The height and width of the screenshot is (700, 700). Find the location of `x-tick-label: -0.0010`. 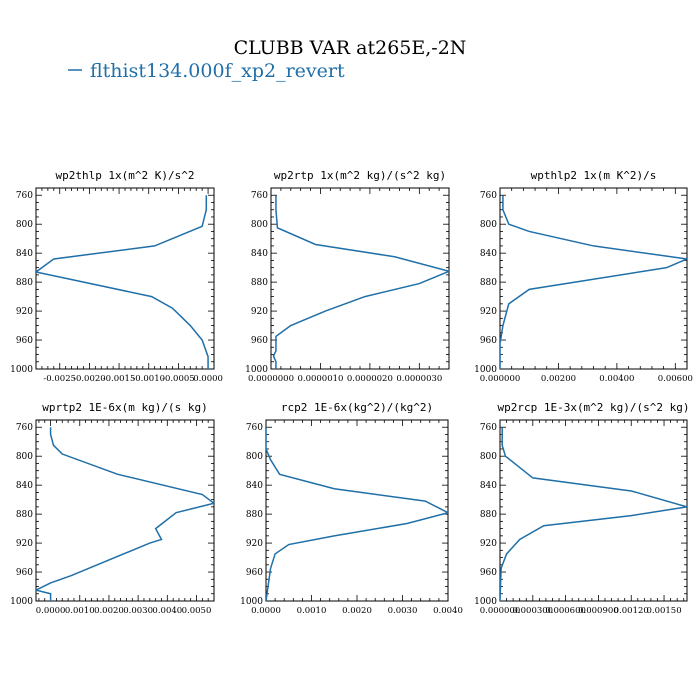

x-tick-label: -0.0010 is located at coordinates (148, 379).